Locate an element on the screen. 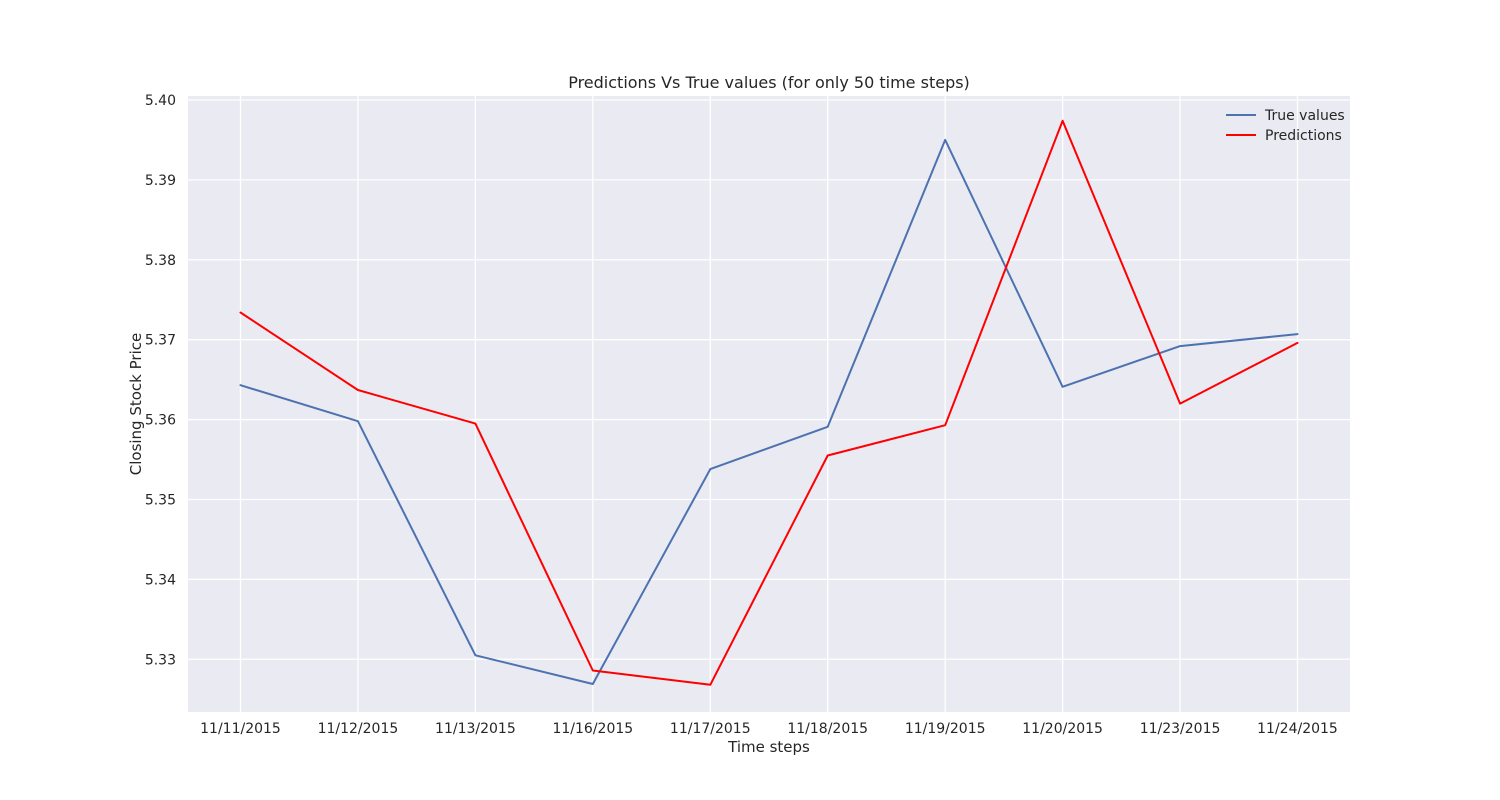 Image resolution: width=1500 pixels, height=800 pixels. x-tick-label: 11/18/2015 is located at coordinates (827, 729).